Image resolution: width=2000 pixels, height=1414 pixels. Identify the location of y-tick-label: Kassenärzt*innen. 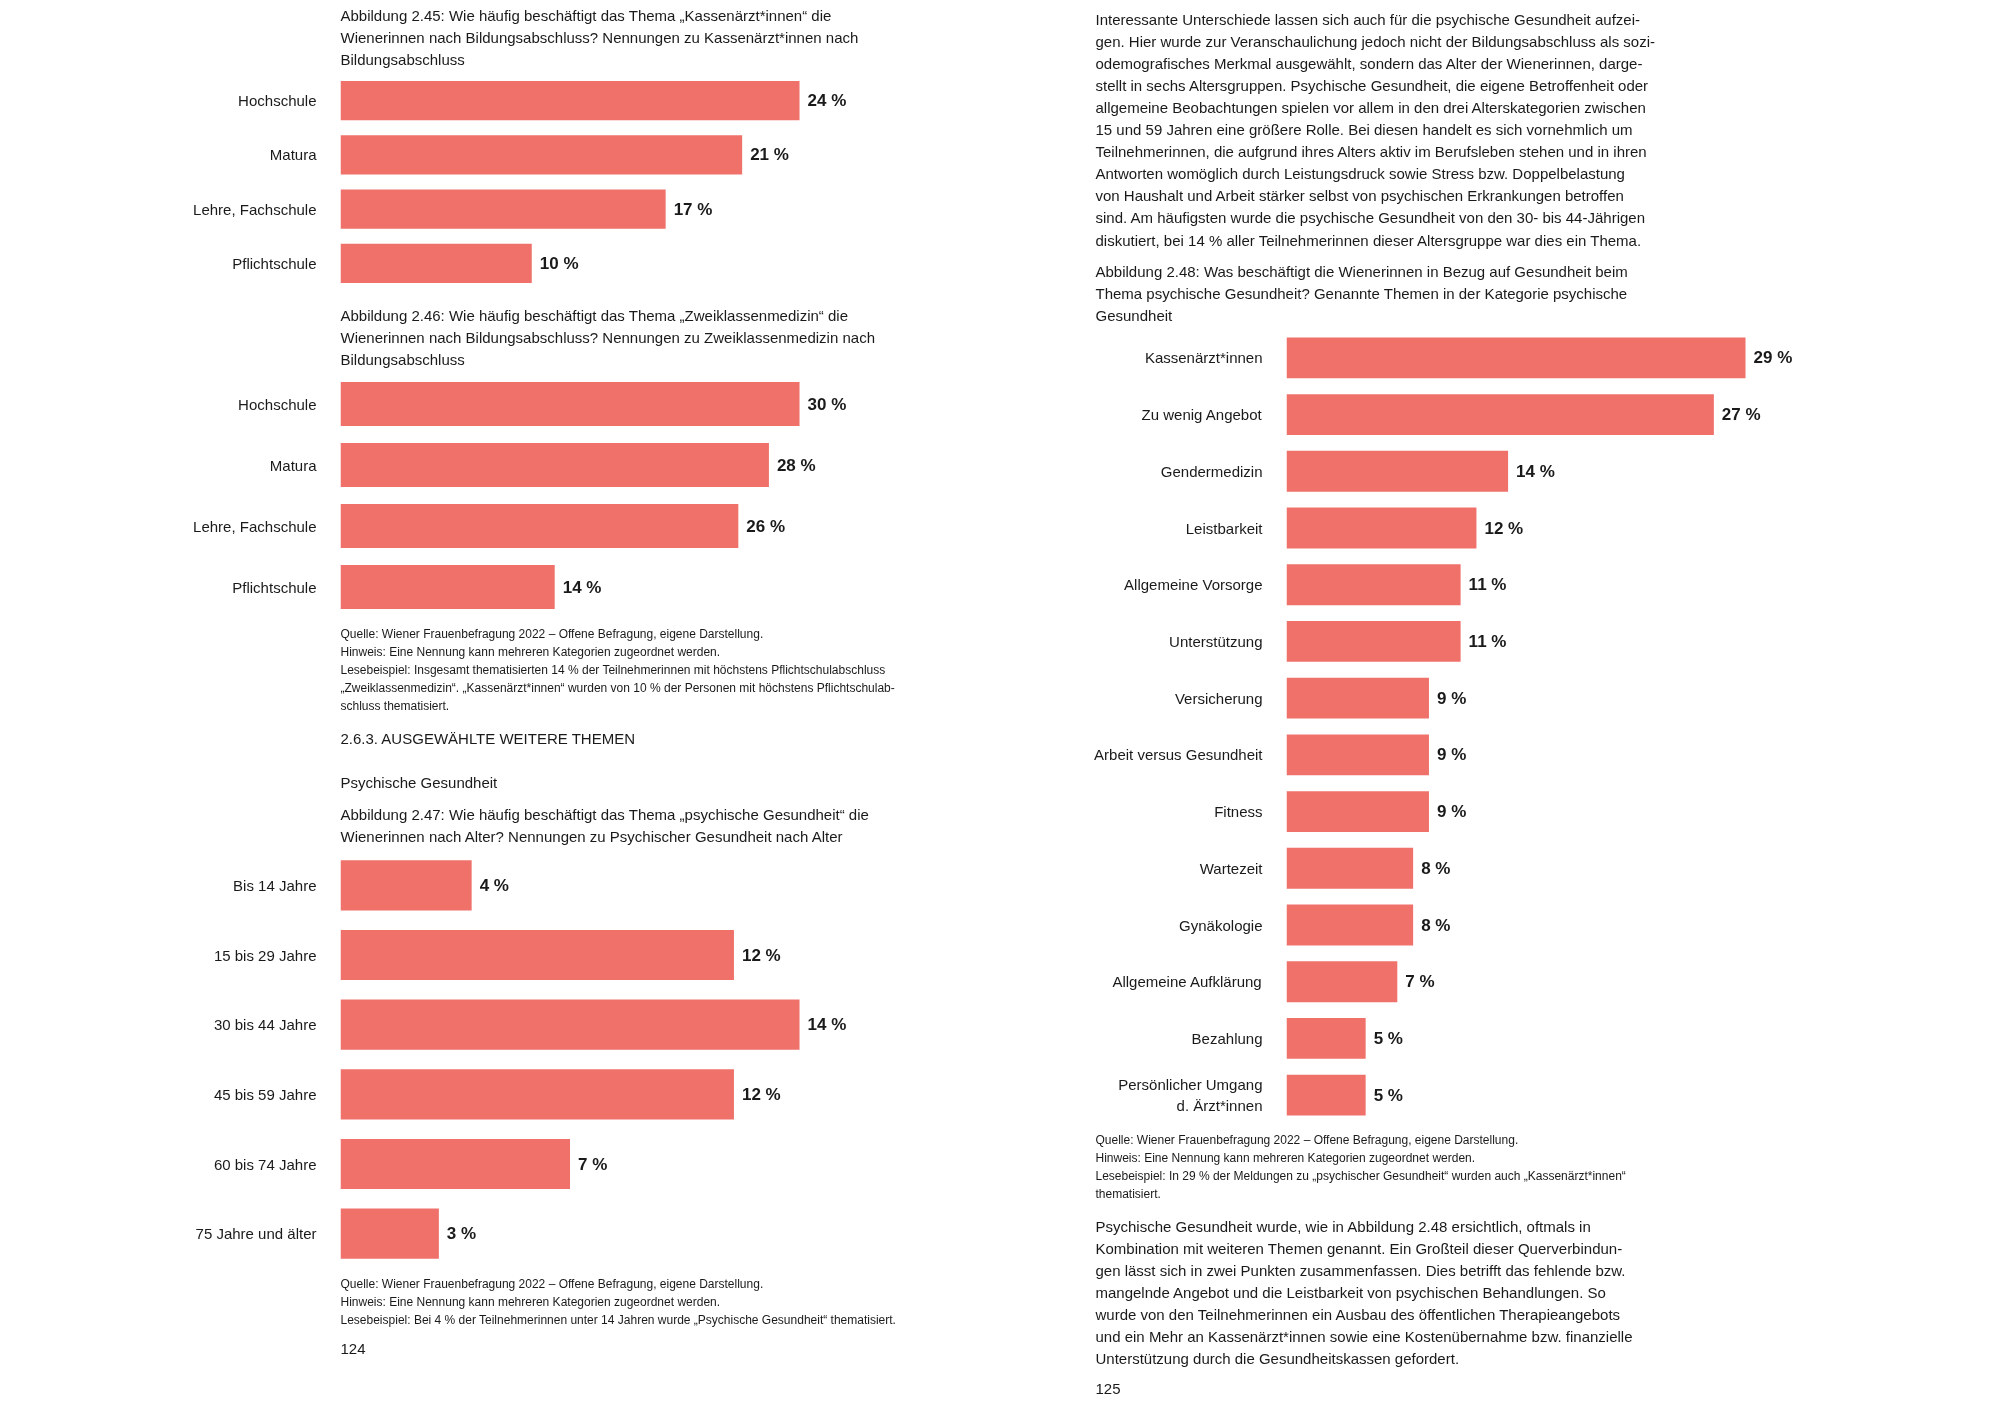
(1203, 358).